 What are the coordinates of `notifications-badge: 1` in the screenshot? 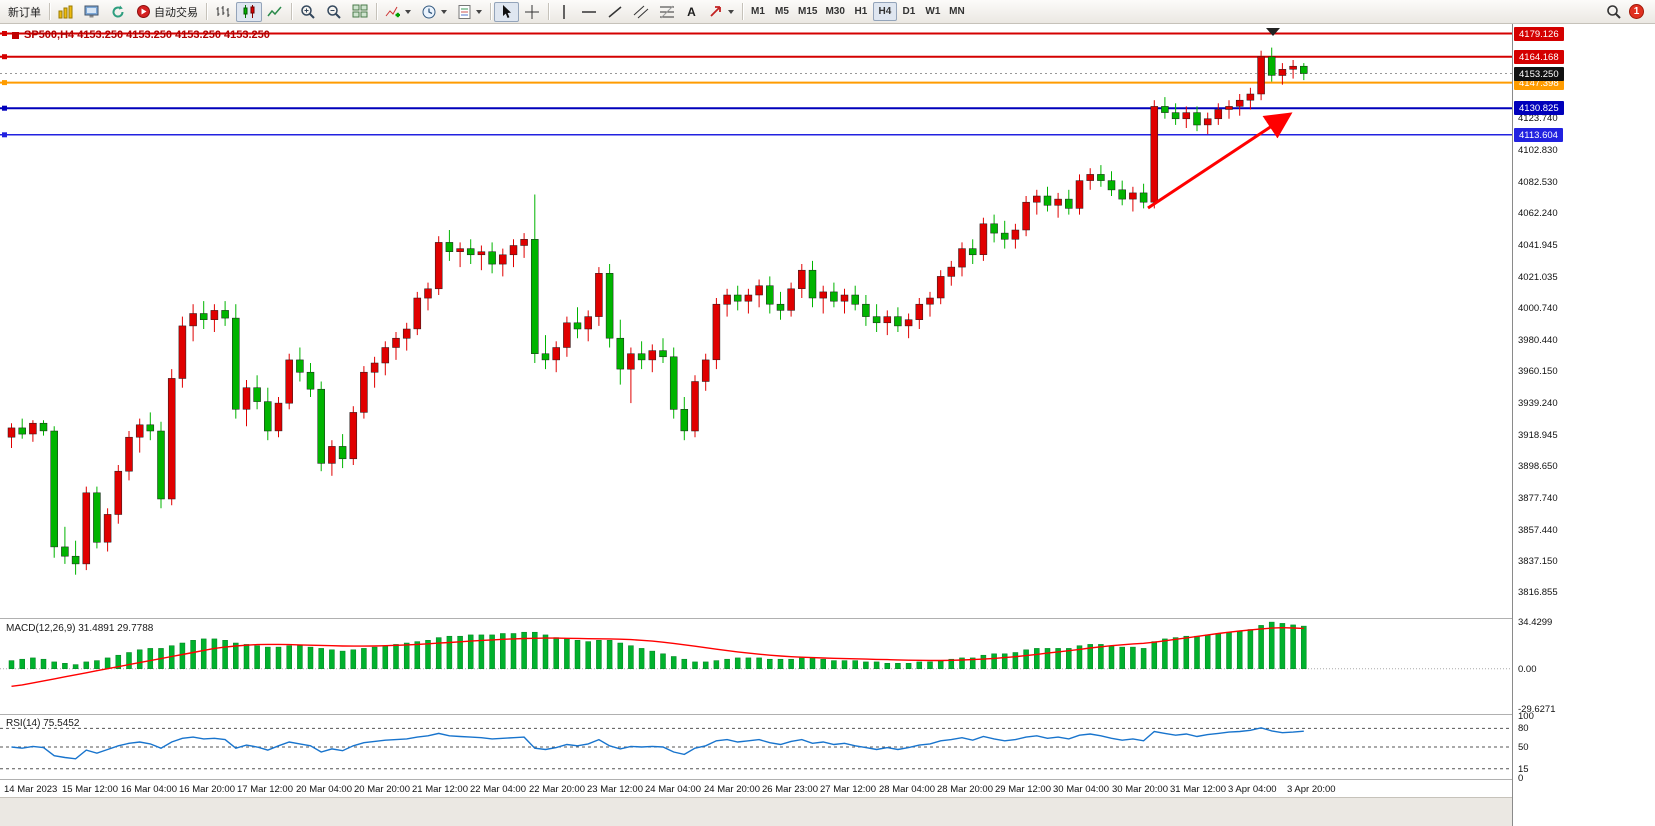 It's located at (1636, 11).